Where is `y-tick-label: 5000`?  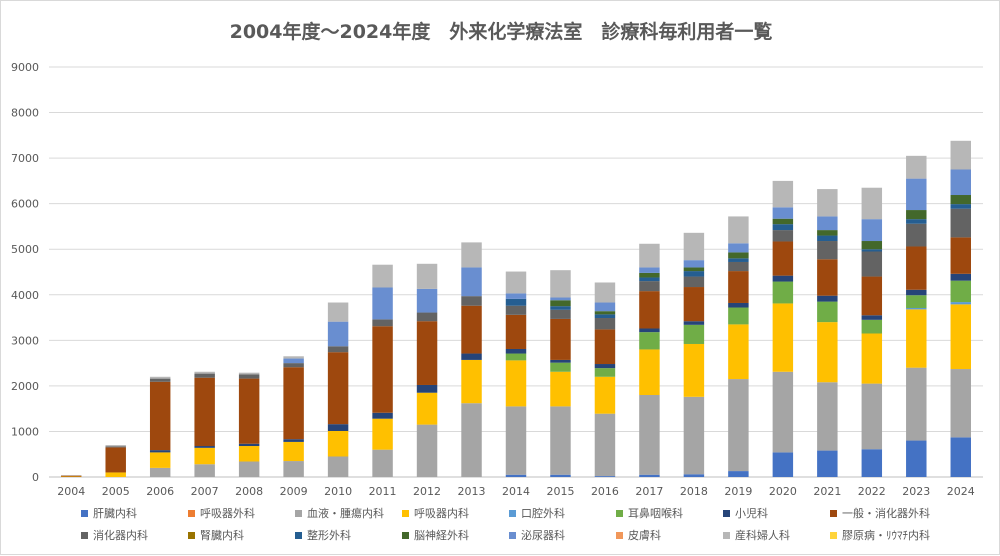 y-tick-label: 5000 is located at coordinates (25, 249).